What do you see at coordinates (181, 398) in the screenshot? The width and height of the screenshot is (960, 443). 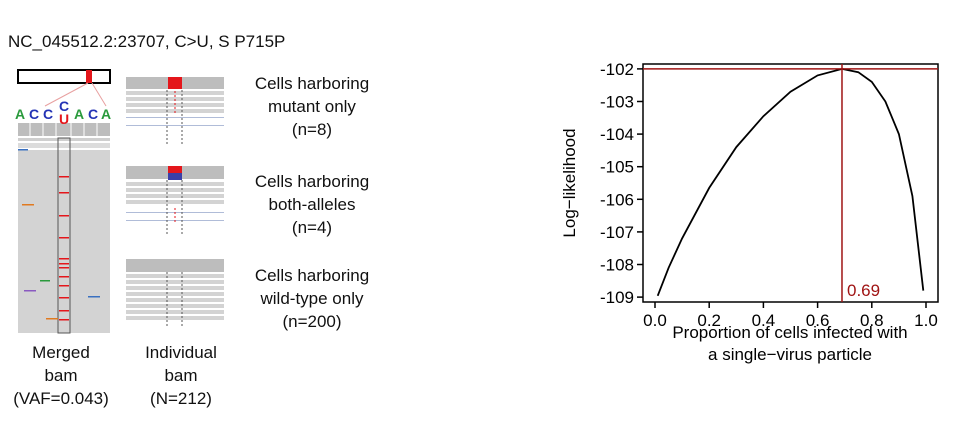 I see `caption-line: (N=212)` at bounding box center [181, 398].